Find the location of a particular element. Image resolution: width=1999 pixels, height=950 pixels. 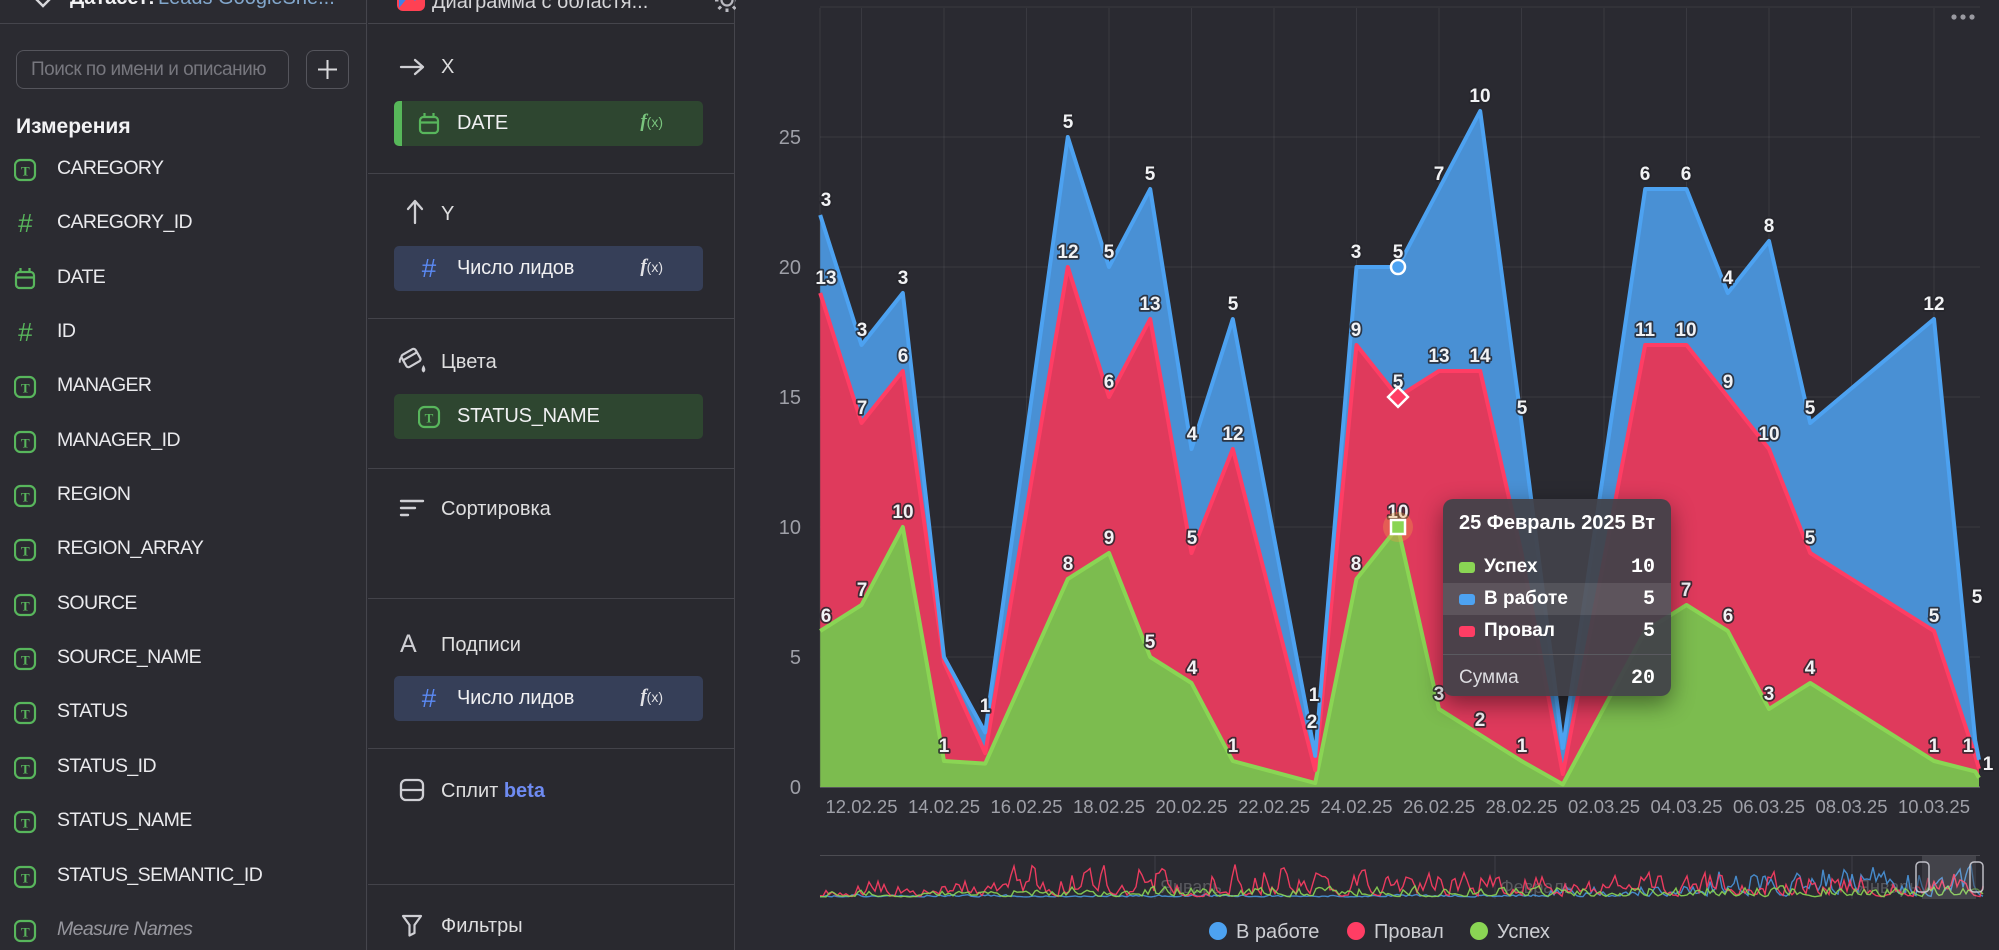

svg-text: Провал is located at coordinates (1409, 932).